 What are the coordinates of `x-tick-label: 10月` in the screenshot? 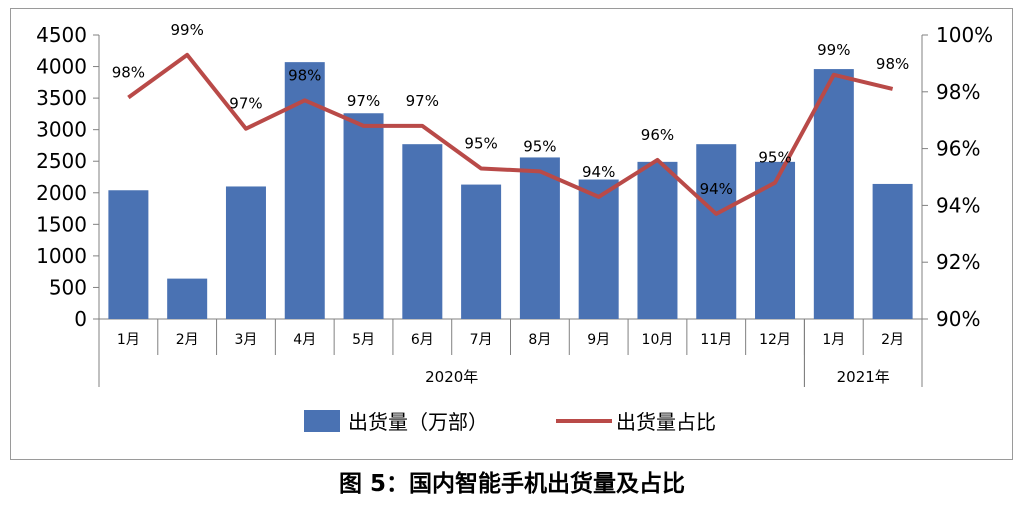 It's located at (658, 340).